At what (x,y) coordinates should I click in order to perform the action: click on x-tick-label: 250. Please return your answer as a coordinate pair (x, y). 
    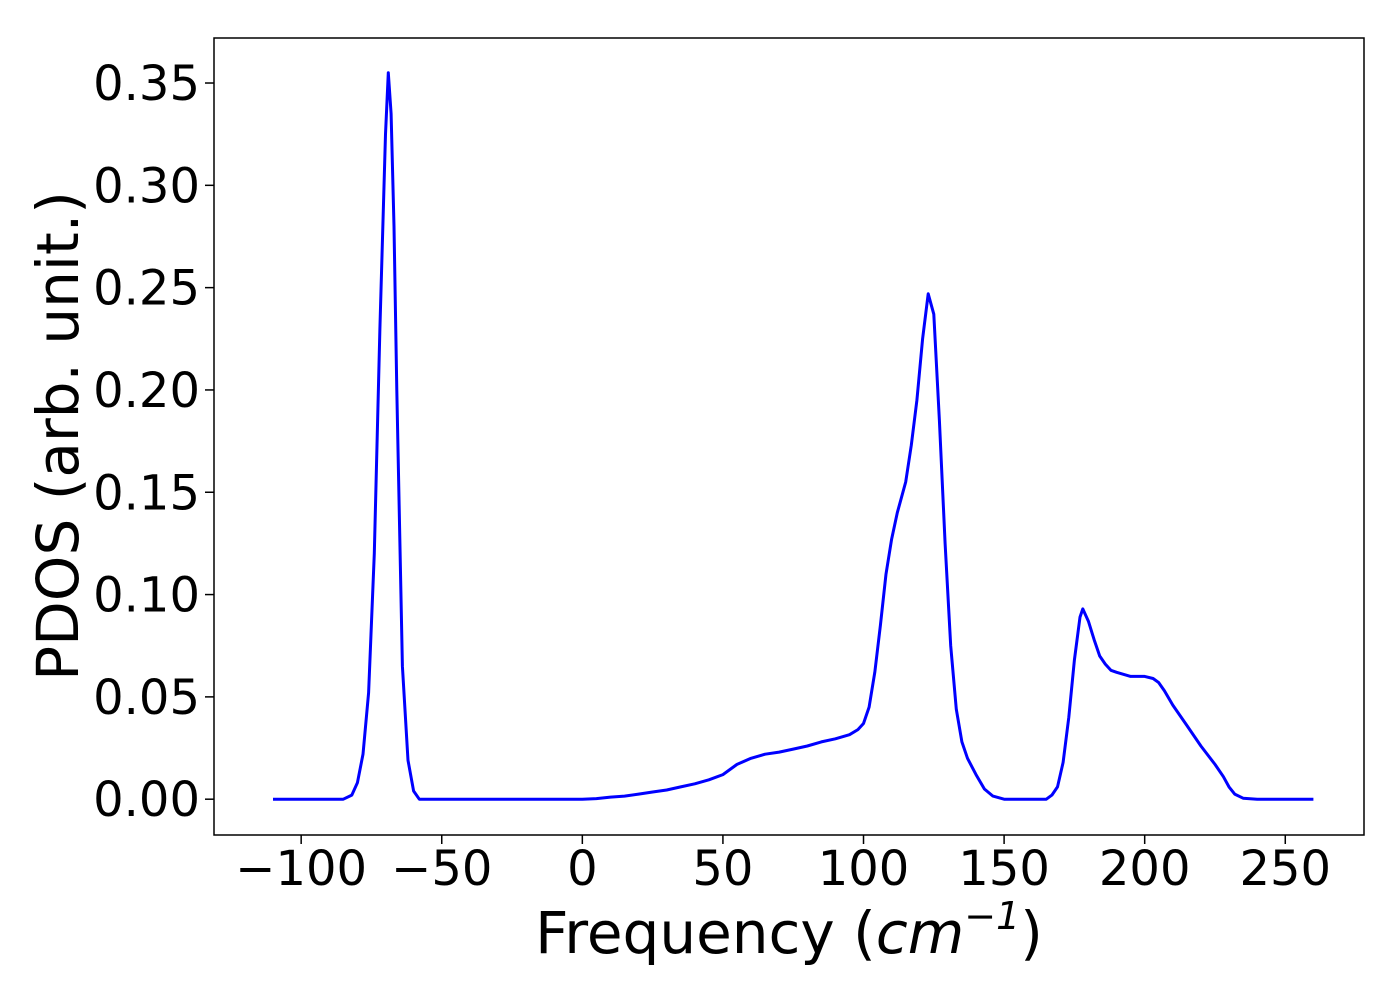
    Looking at the image, I should click on (1285, 869).